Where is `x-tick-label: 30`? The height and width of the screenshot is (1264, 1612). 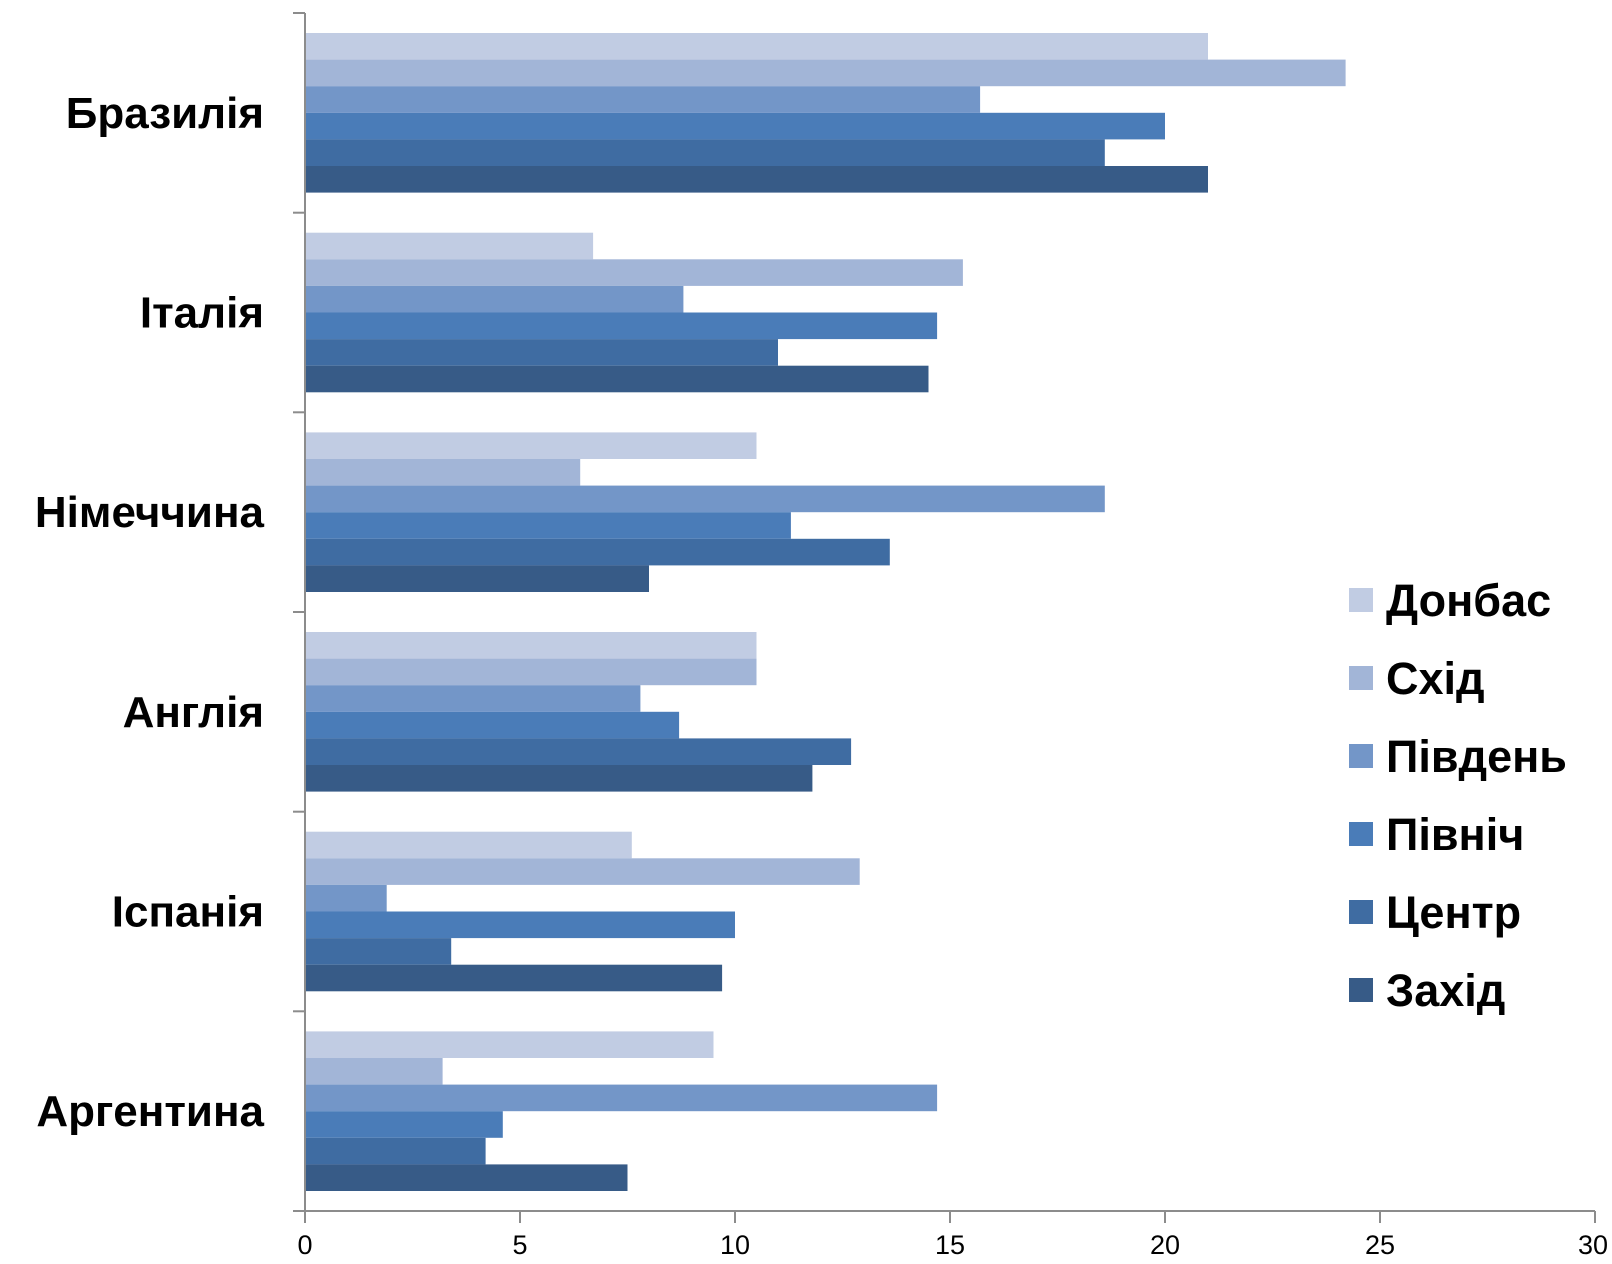
x-tick-label: 30 is located at coordinates (1593, 1245).